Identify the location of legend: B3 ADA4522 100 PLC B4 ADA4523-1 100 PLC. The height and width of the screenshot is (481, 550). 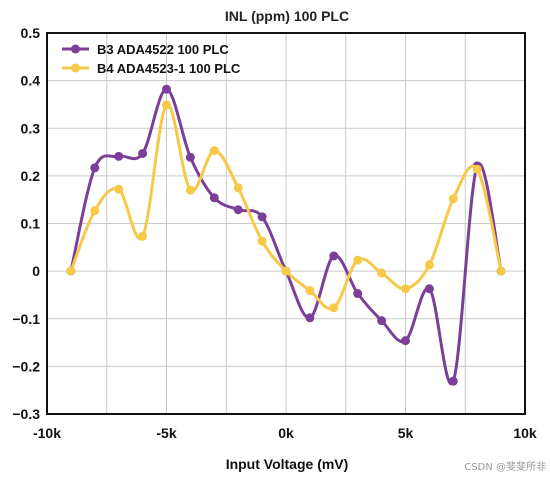
(151, 59).